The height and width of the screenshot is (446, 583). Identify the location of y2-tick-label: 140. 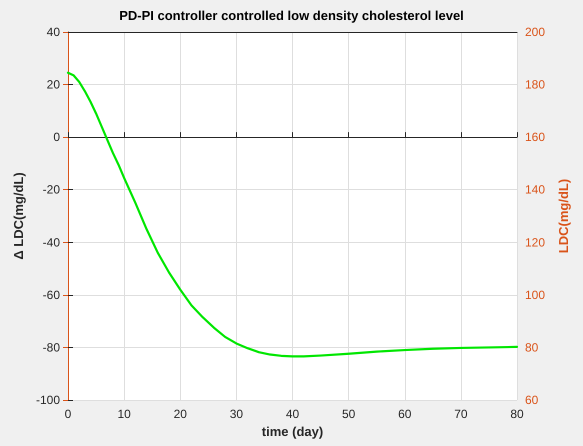
(535, 189).